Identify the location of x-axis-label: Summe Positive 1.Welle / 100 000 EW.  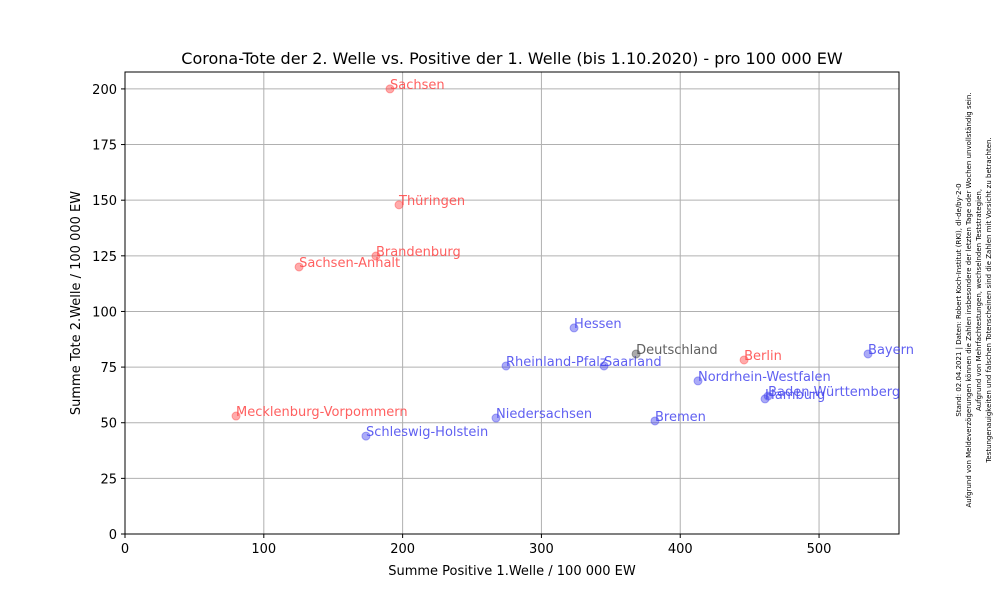
(512, 571).